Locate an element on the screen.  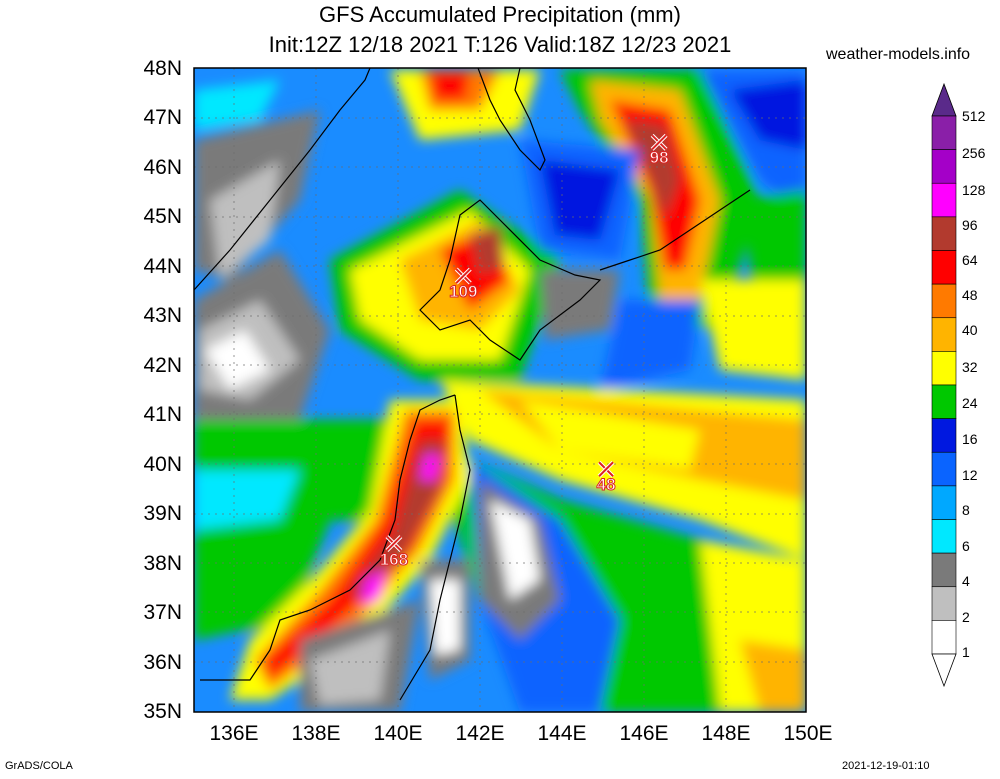
legend-label: 6 is located at coordinates (966, 546).